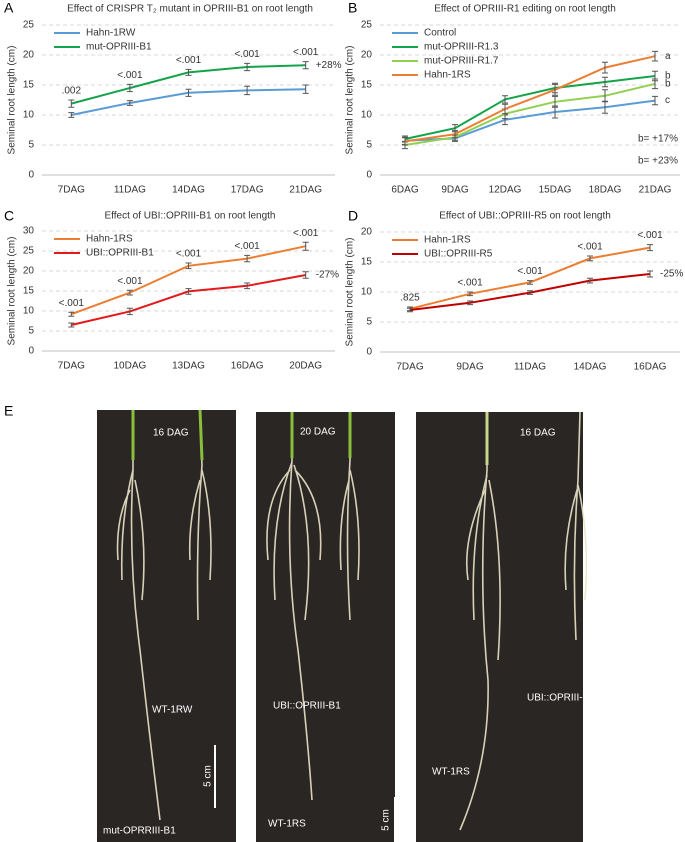 The image size is (685, 842). Describe the element at coordinates (327, 275) in the screenshot. I see `end-label: -27%` at that location.